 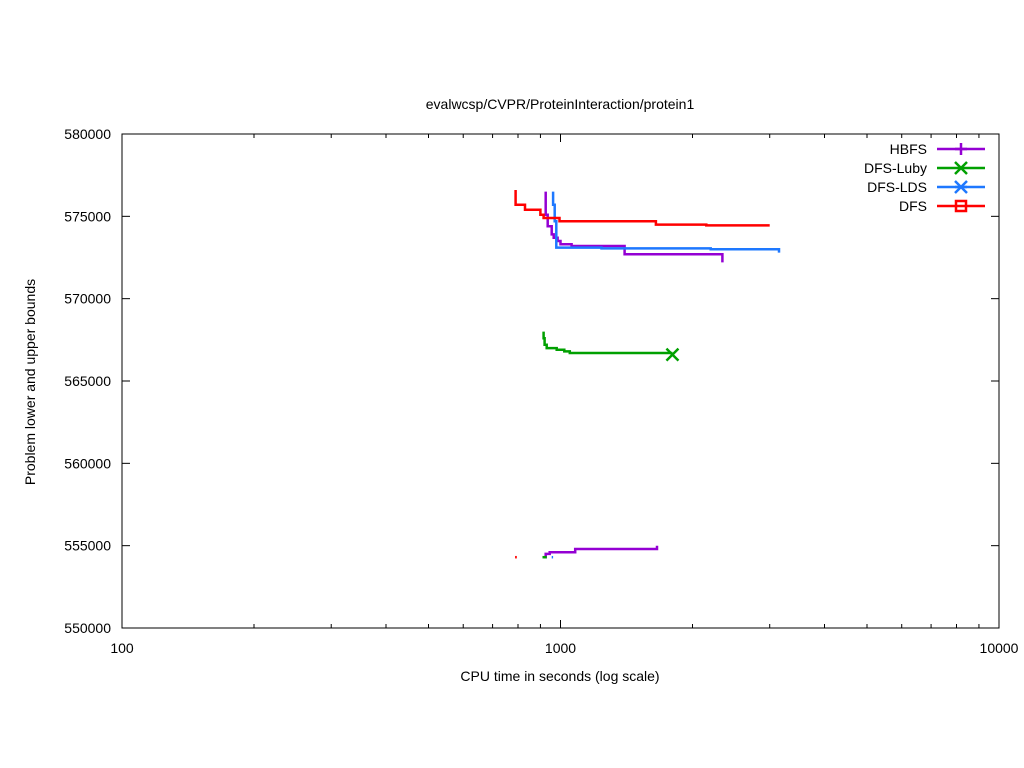 I want to click on legend-marker-dfs-lds-stroke, so click(x=961, y=187).